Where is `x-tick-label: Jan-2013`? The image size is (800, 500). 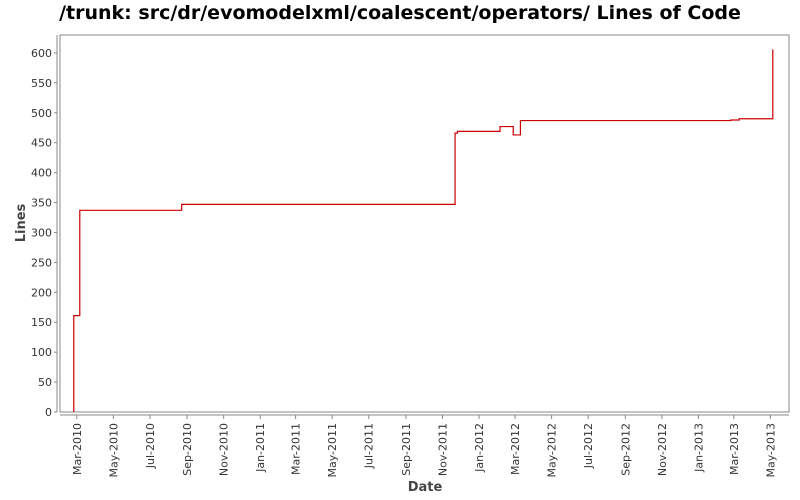
x-tick-label: Jan-2013 is located at coordinates (698, 448).